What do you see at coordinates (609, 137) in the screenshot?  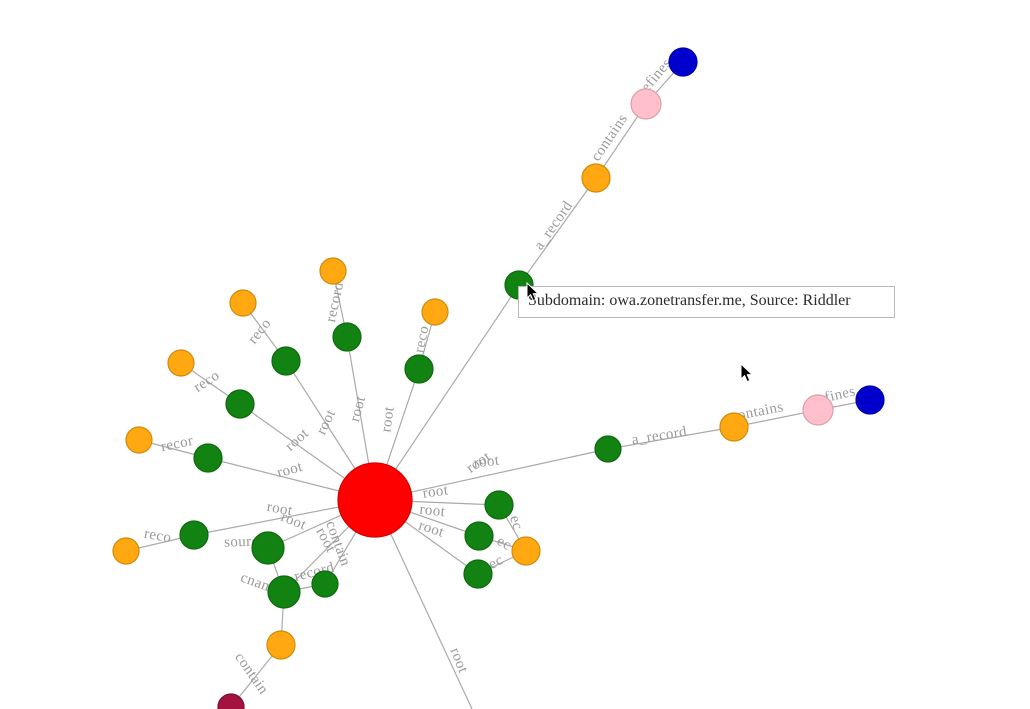 I see `edge-label: contains` at bounding box center [609, 137].